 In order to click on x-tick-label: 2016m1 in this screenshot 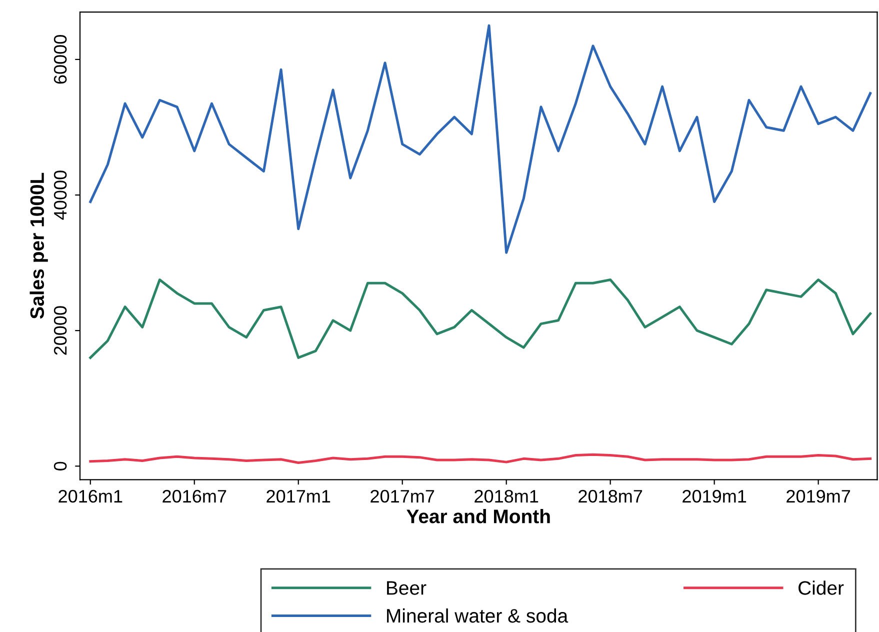, I will do `click(90, 496)`.